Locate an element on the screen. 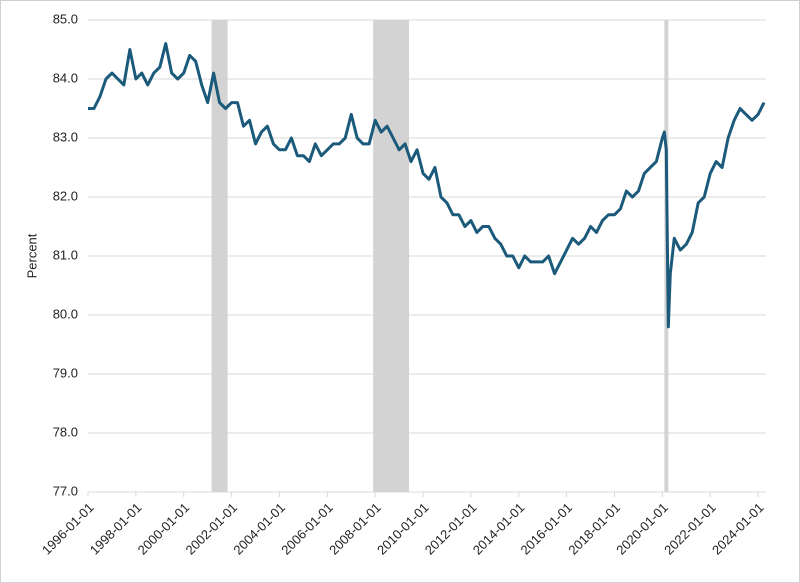 Image resolution: width=800 pixels, height=583 pixels. y-axis-label: Percent is located at coordinates (31, 255).